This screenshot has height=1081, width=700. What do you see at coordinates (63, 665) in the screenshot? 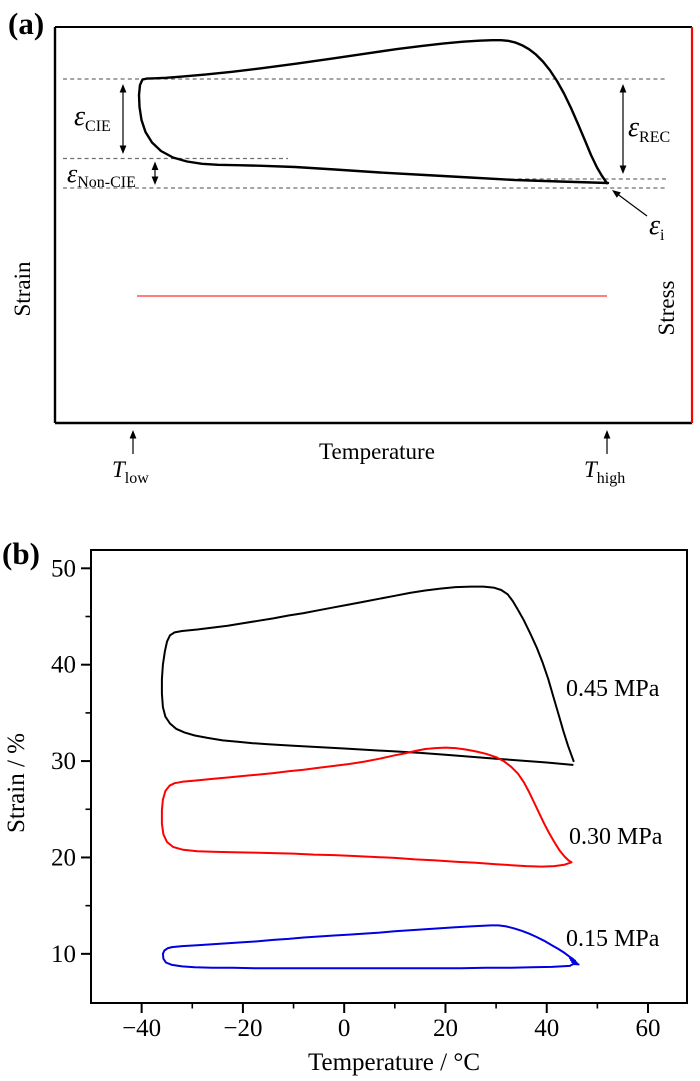
I see `y-axis-tick-label: 40` at bounding box center [63, 665].